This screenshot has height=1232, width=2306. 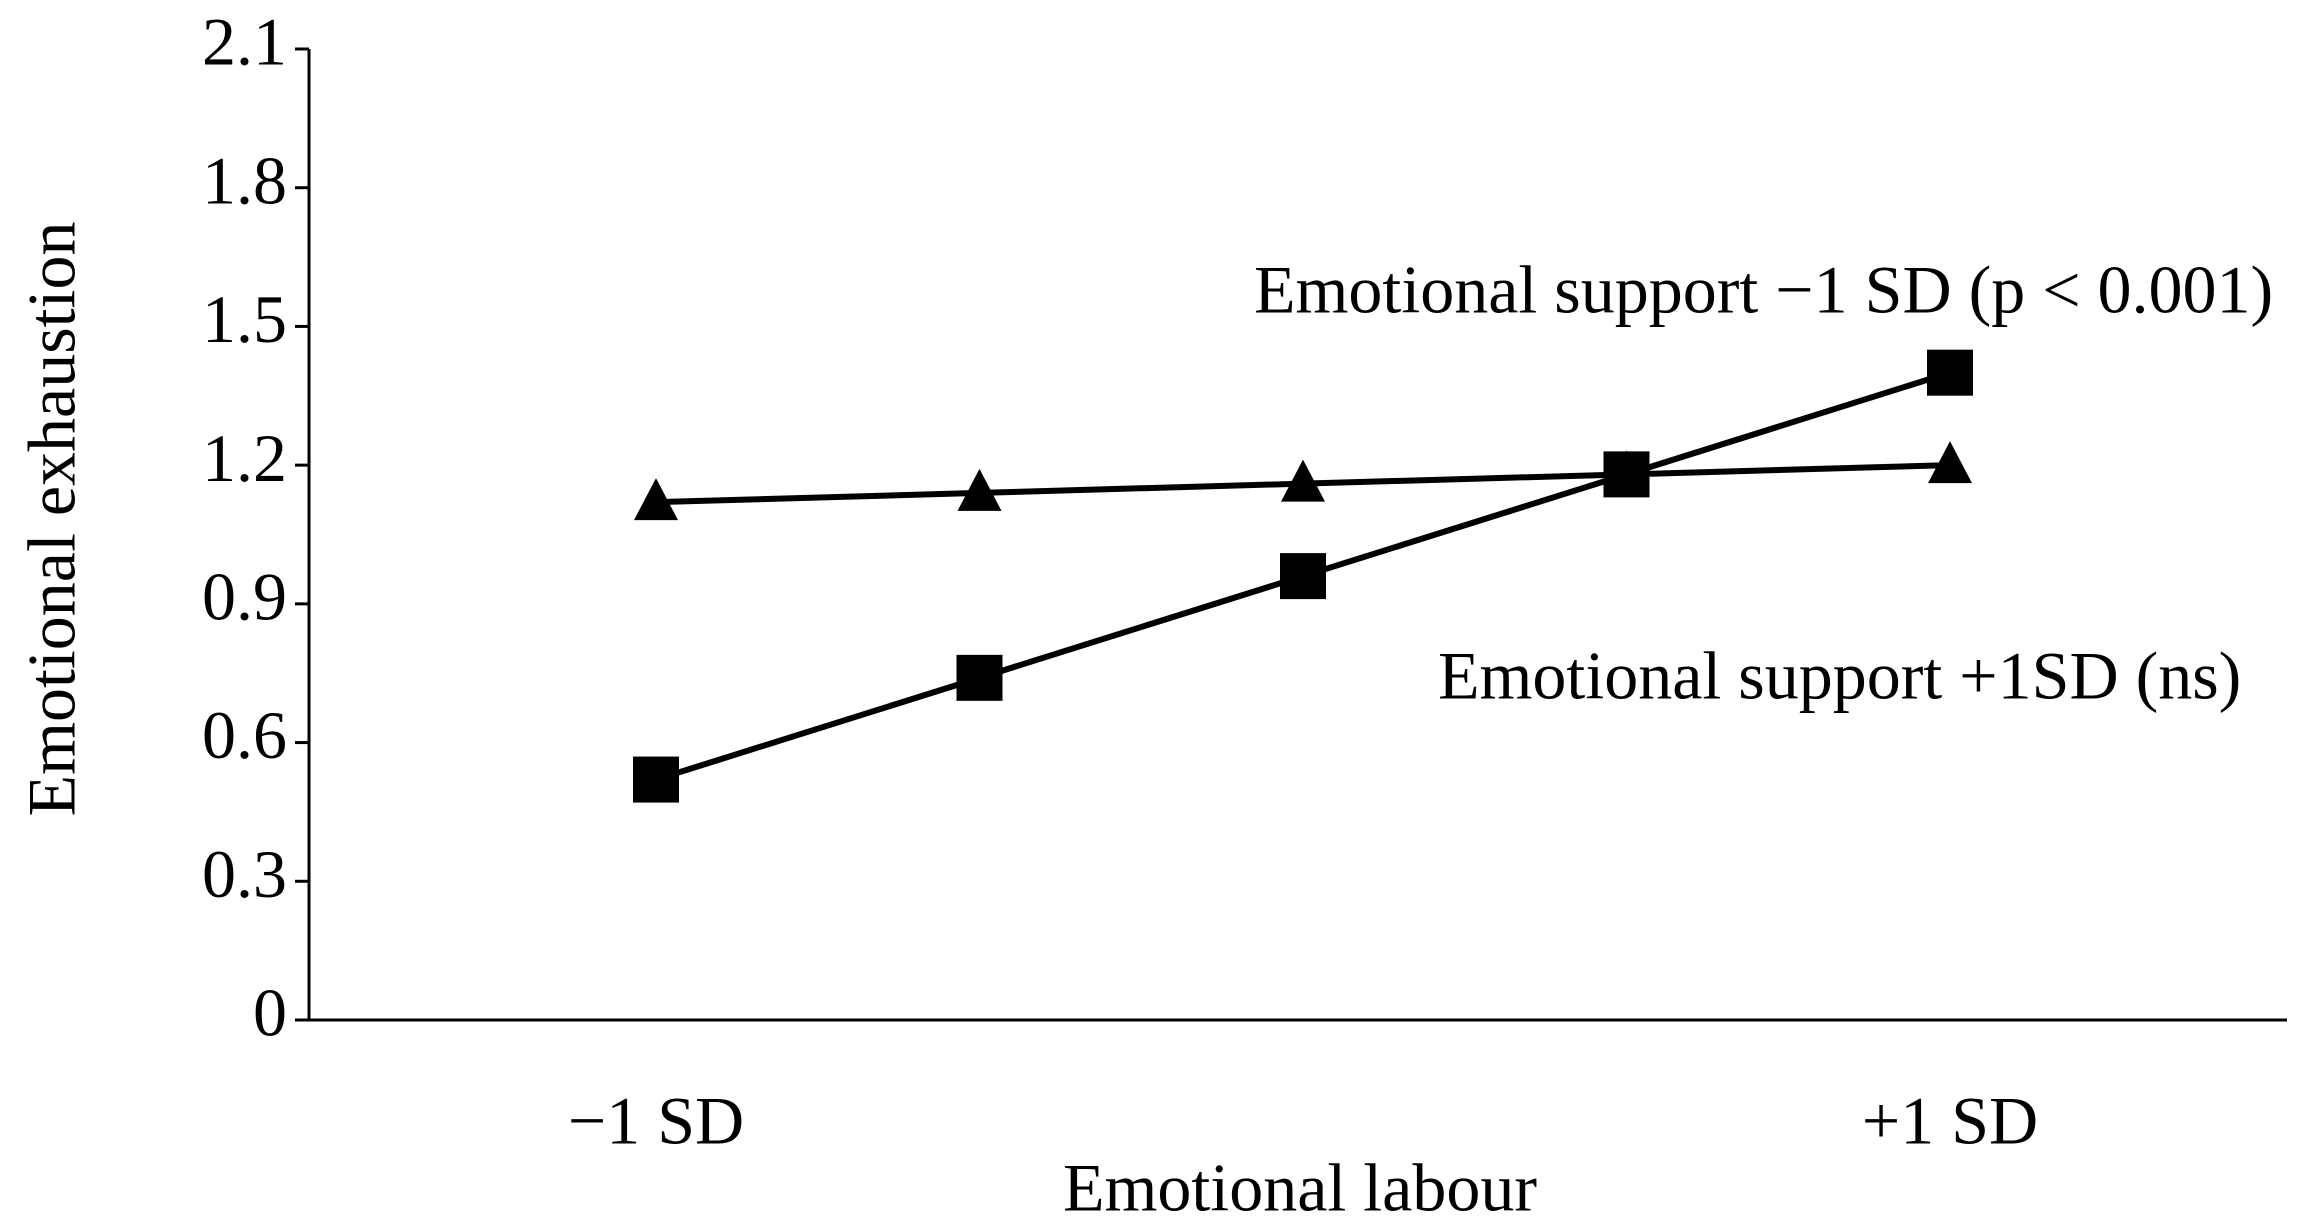 I want to click on y-tick-label: 1.5, so click(x=244, y=319).